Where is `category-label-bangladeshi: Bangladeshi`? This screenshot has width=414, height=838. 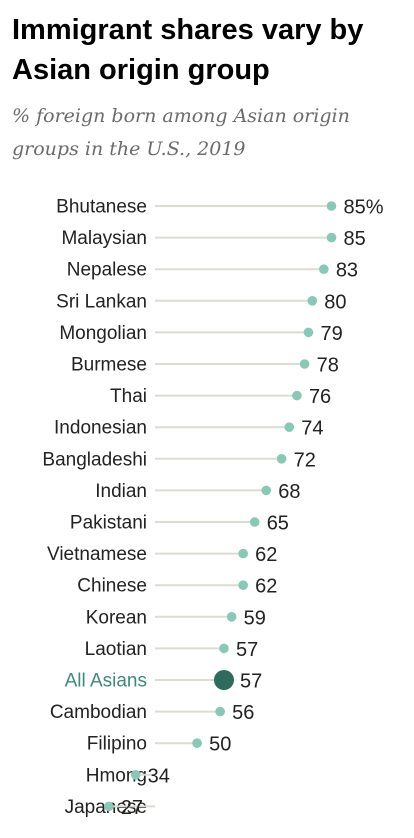
category-label-bangladeshi: Bangladeshi is located at coordinates (94, 459).